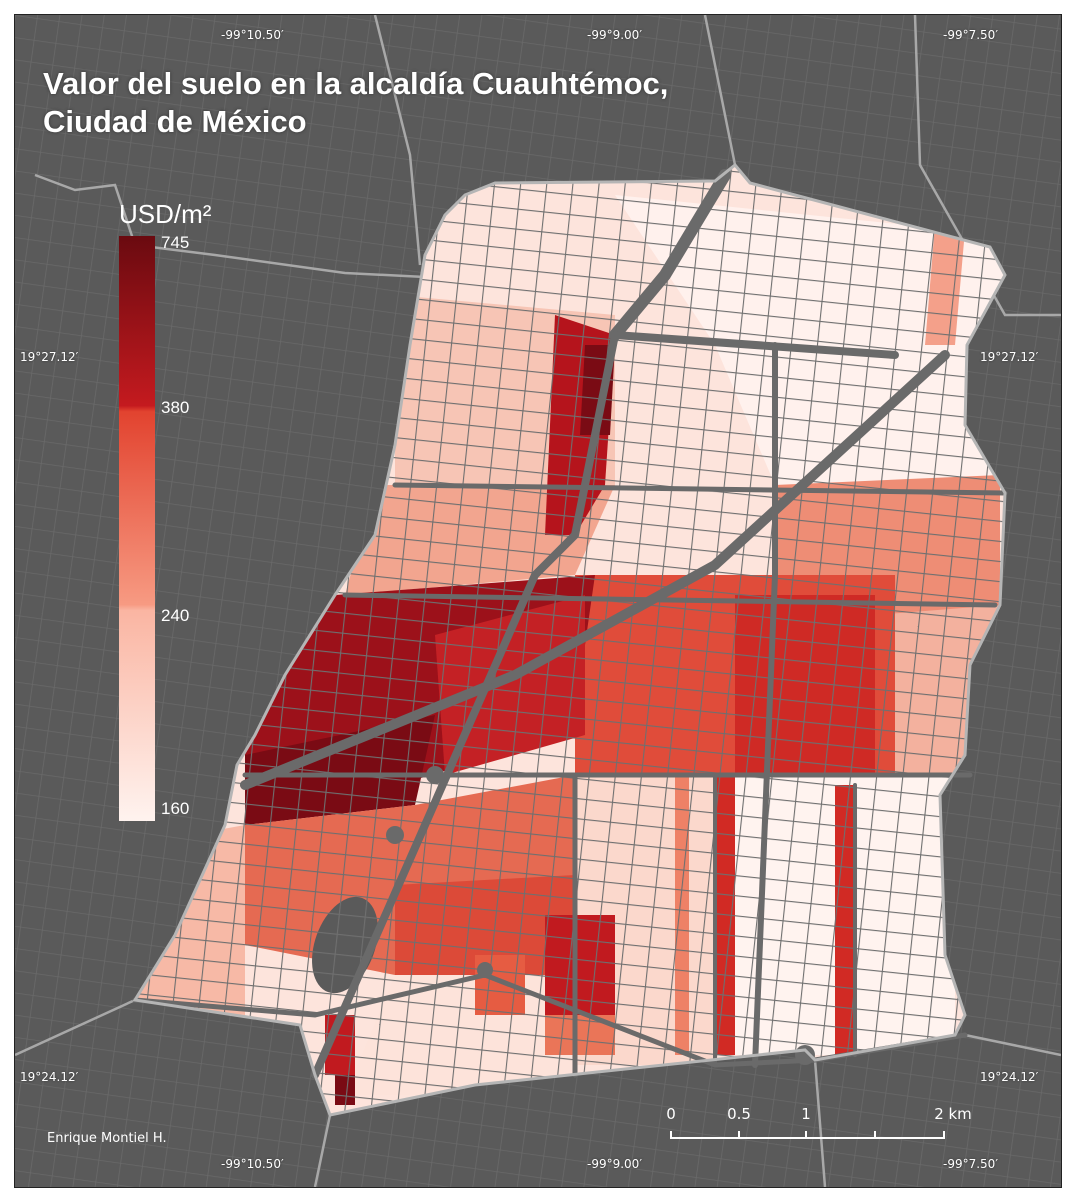 The width and height of the screenshot is (1076, 1200). What do you see at coordinates (808, 1138) in the screenshot?
I see `scale-bar-line` at bounding box center [808, 1138].